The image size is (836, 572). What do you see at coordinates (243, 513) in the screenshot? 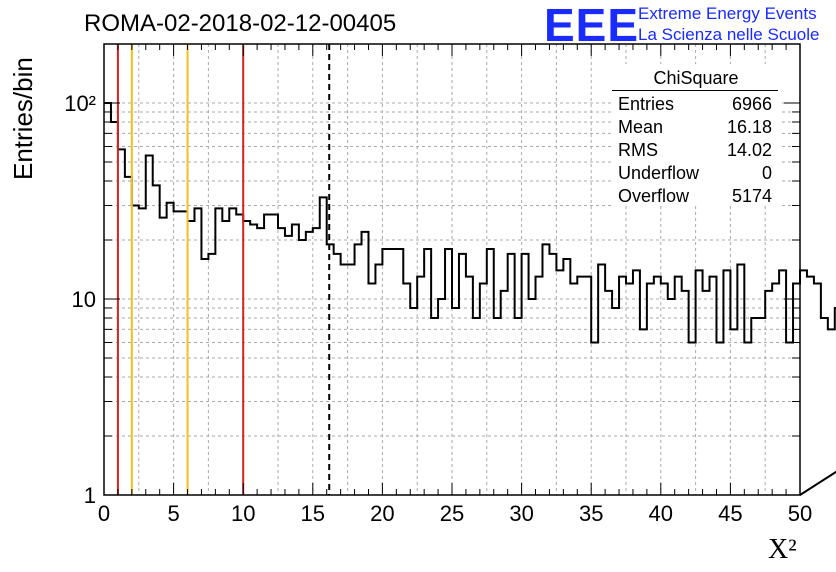
I see `x-tick-label: 10` at bounding box center [243, 513].